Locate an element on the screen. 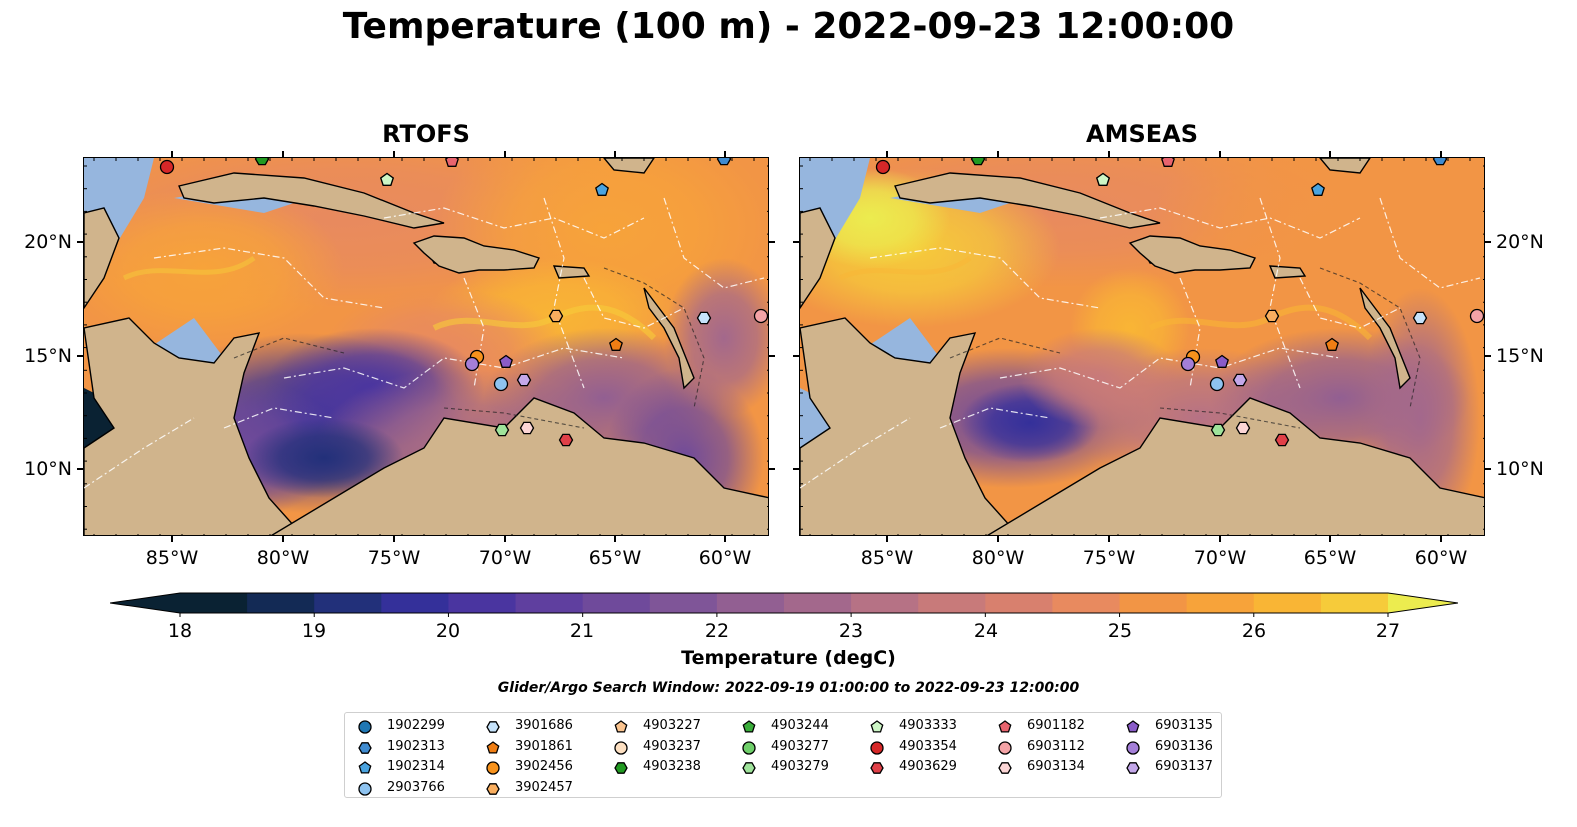  colorbar-extend-high is located at coordinates (1423, 603).